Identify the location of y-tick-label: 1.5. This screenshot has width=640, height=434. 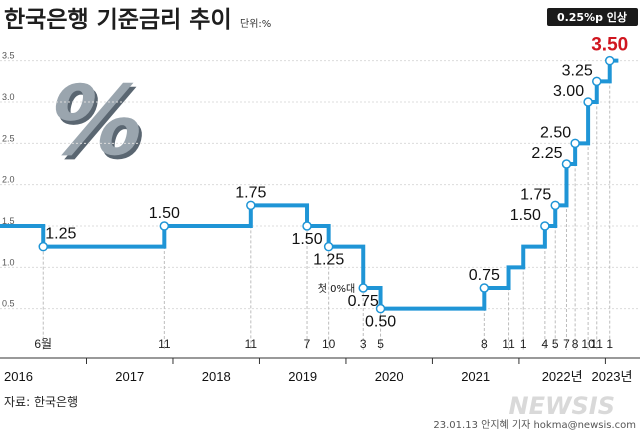
(8, 221).